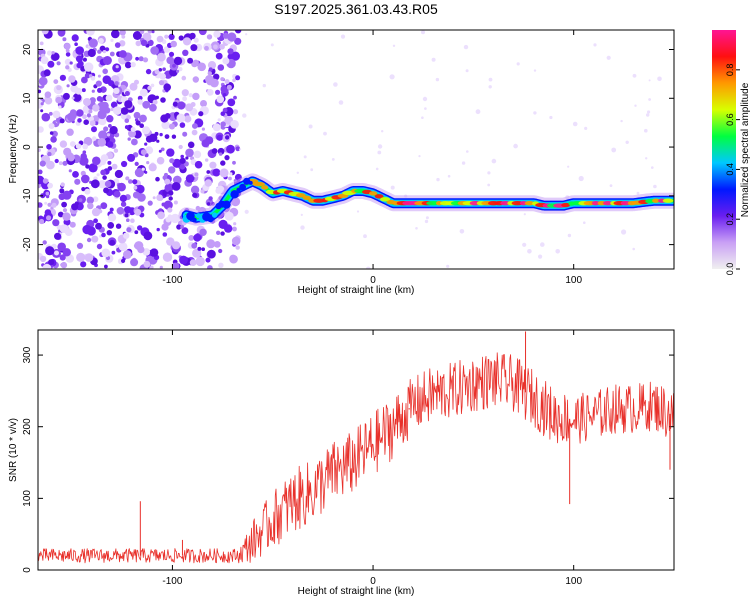 The height and width of the screenshot is (605, 750). What do you see at coordinates (356, 591) in the screenshot?
I see `snr-xlabel: Height of straight line (km)` at bounding box center [356, 591].